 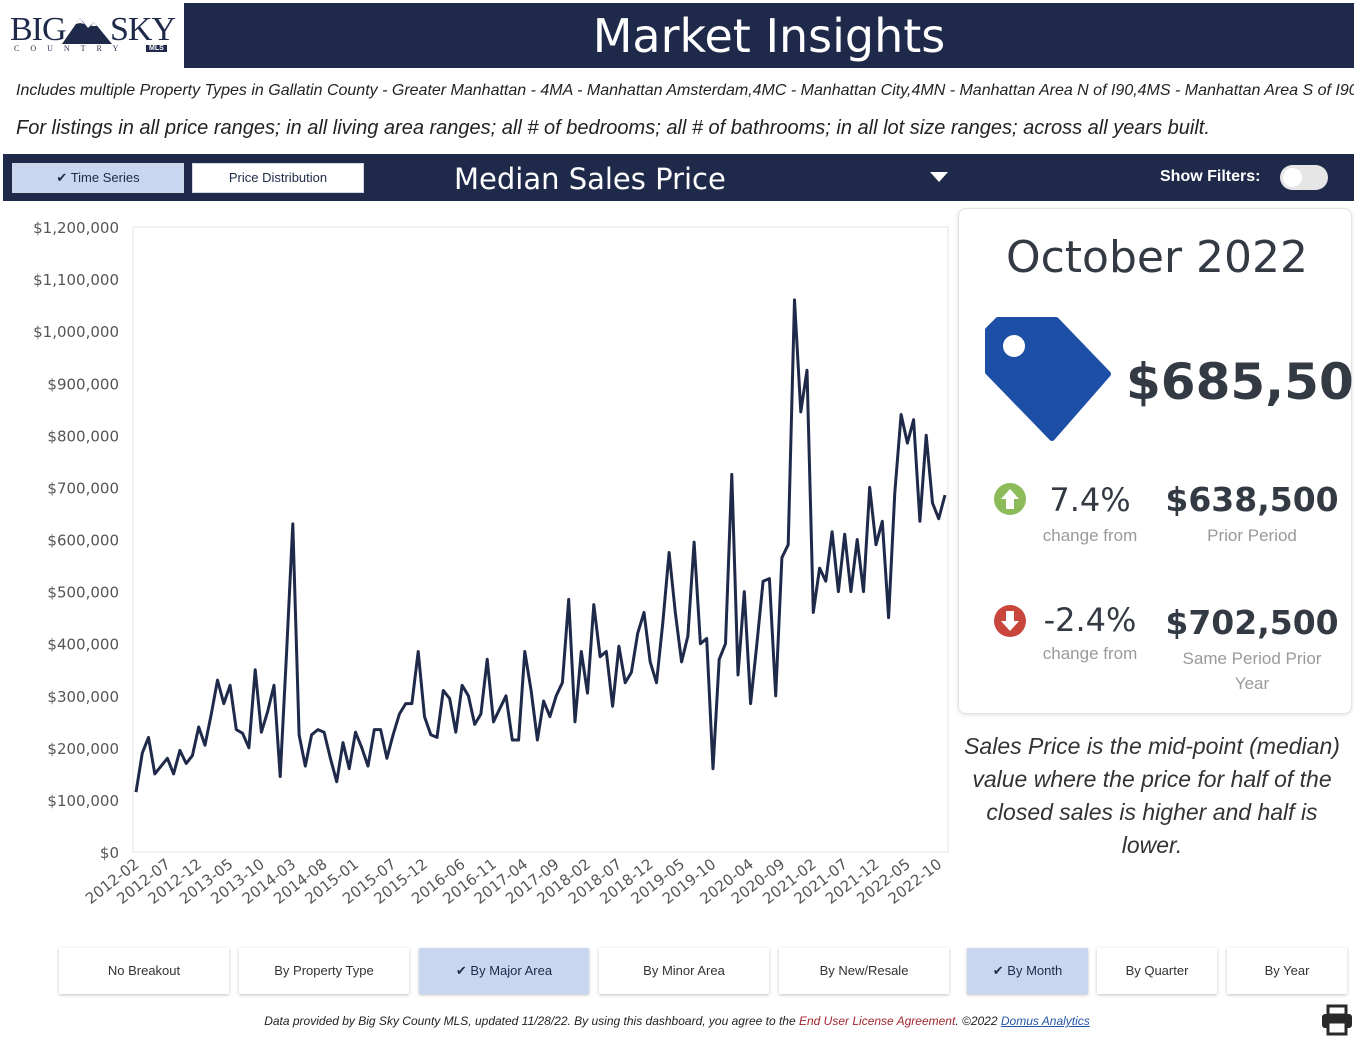 What do you see at coordinates (83, 593) in the screenshot?
I see `y-tick-label: $500,000` at bounding box center [83, 593].